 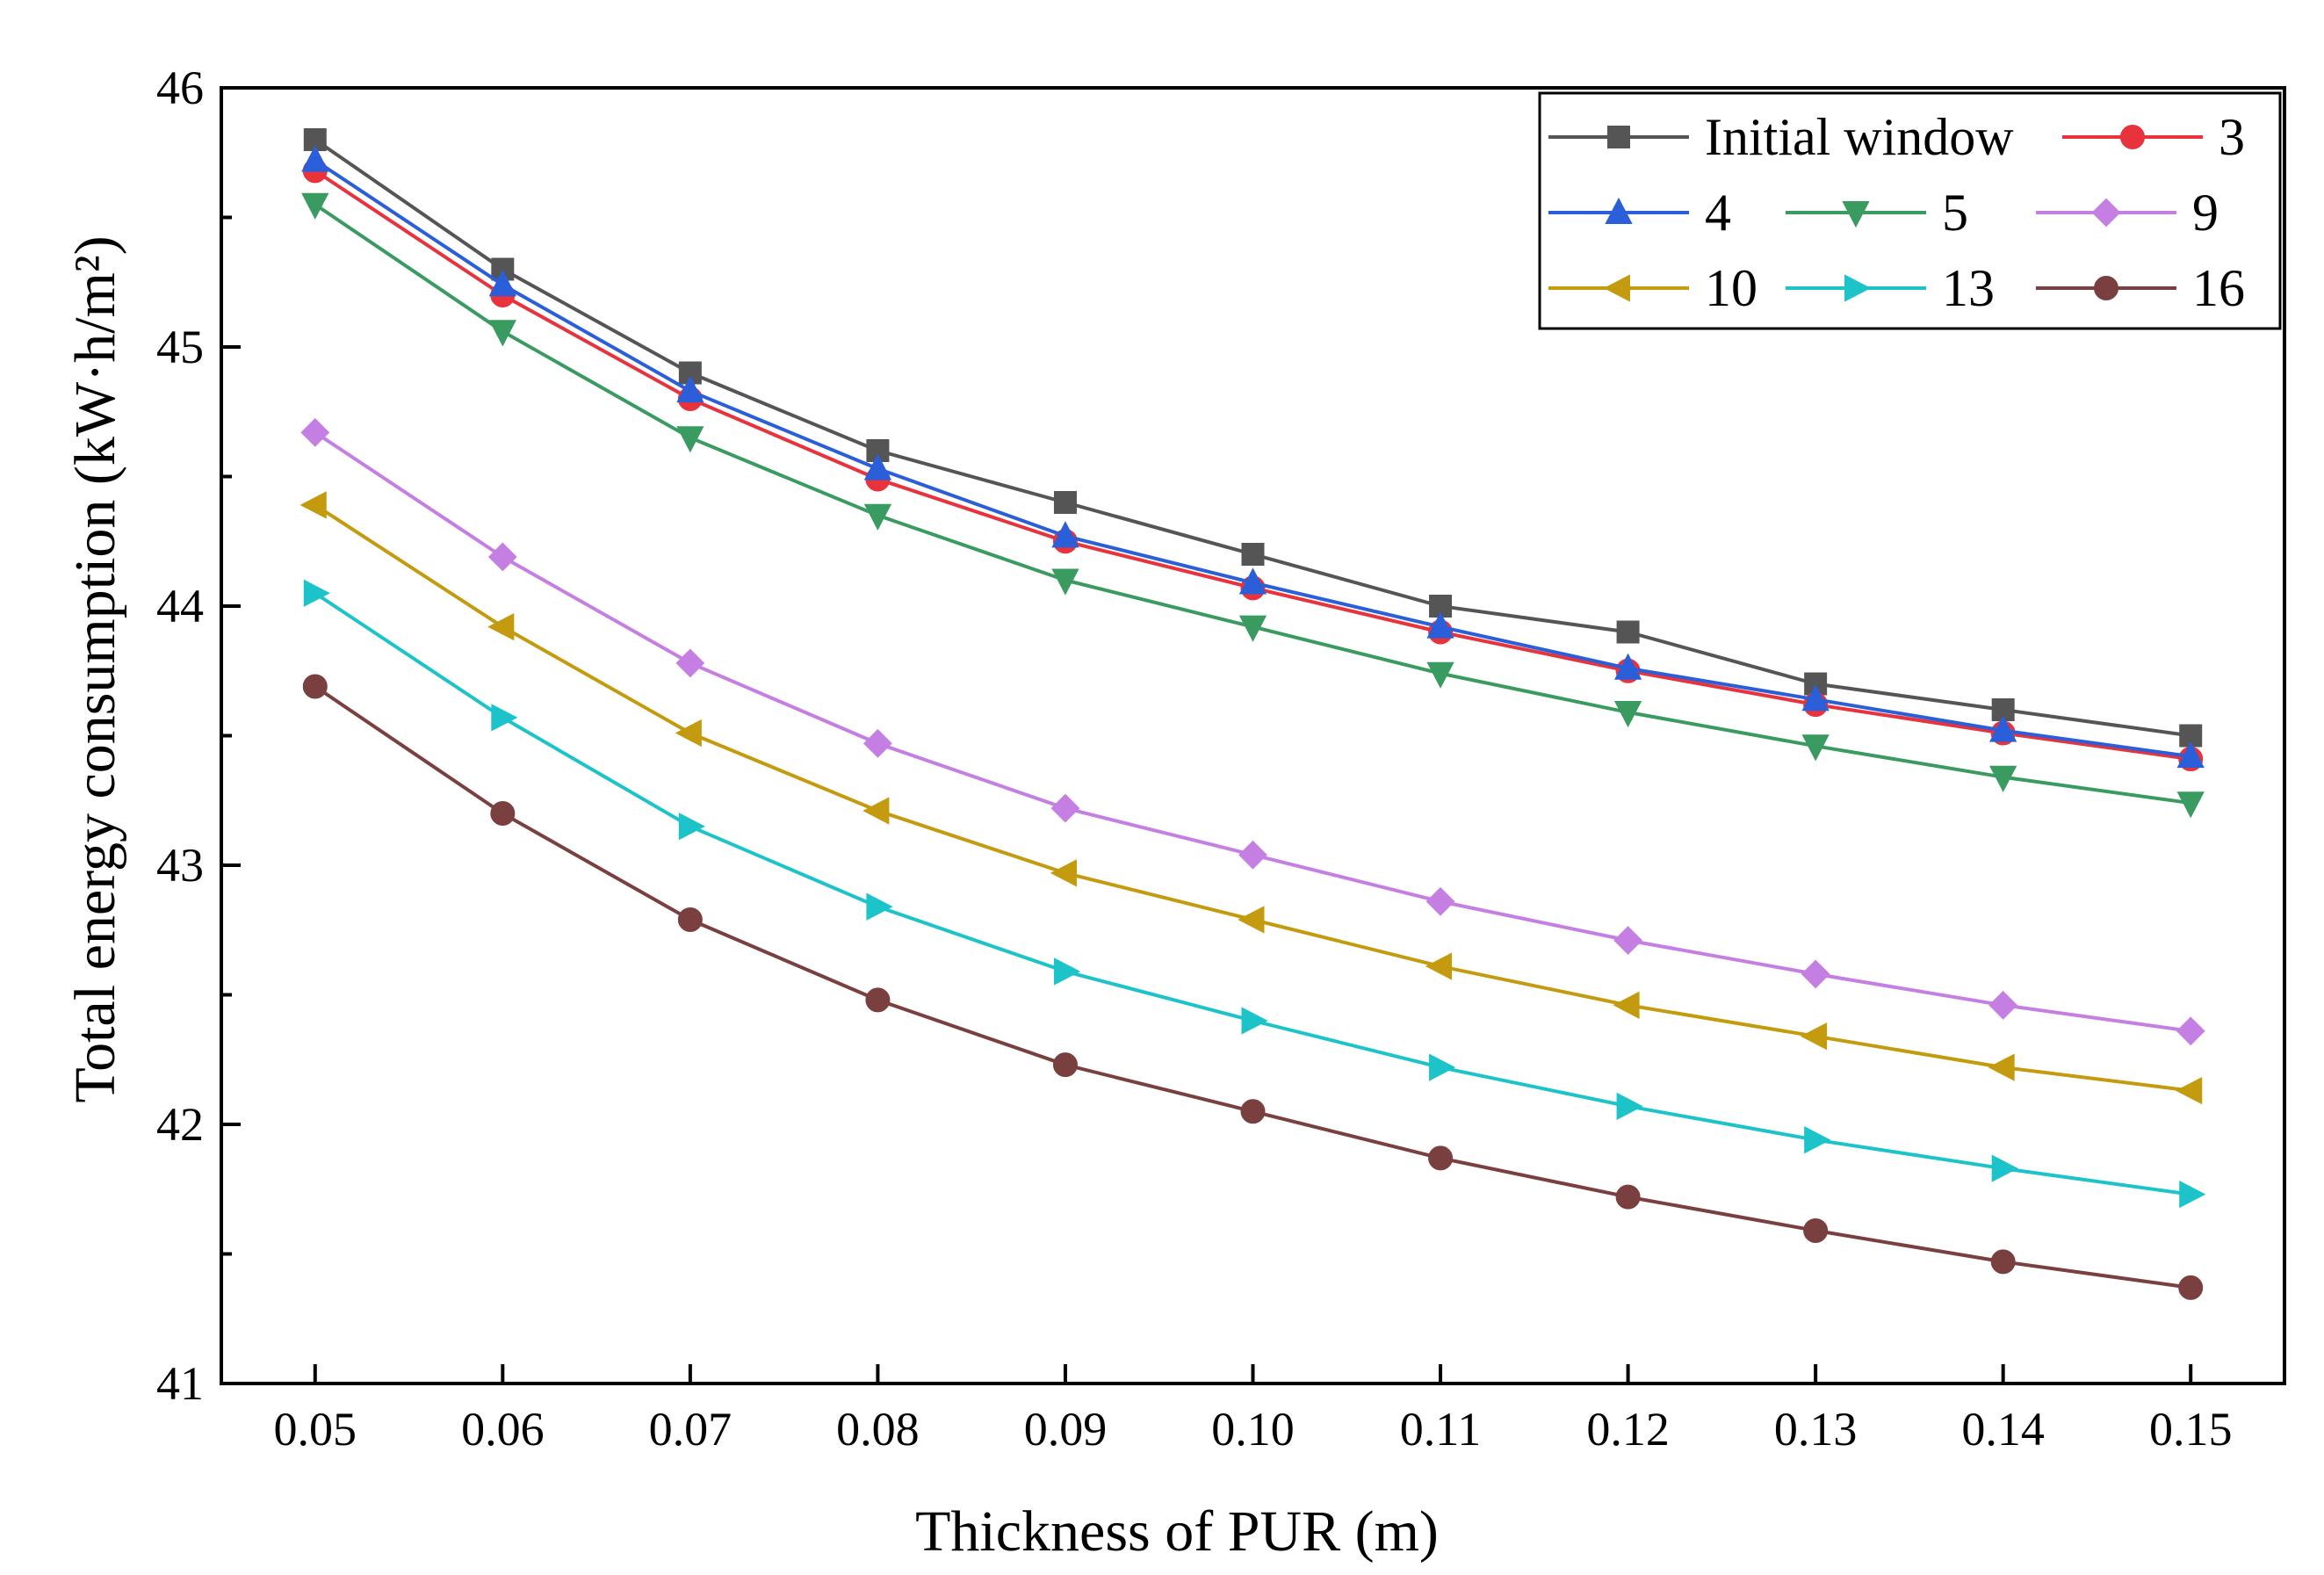 I want to click on x-tick-label: 0.09, so click(x=1066, y=1429).